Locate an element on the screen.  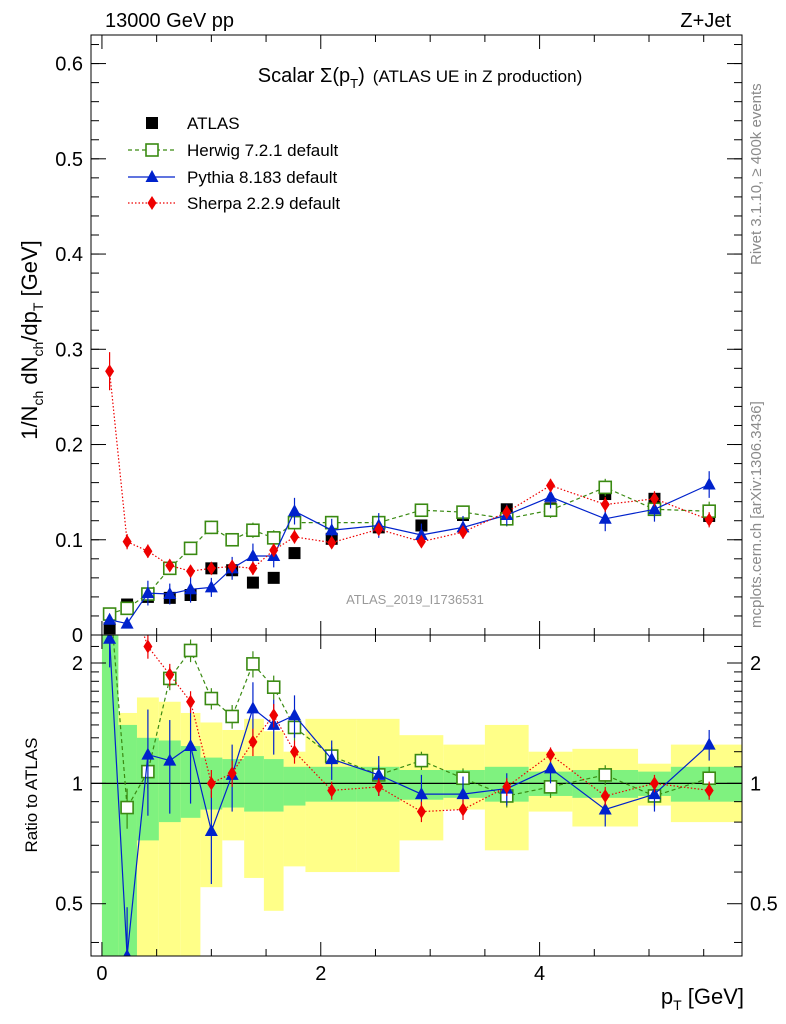
legend-marker-pythia is located at coordinates (152, 176).